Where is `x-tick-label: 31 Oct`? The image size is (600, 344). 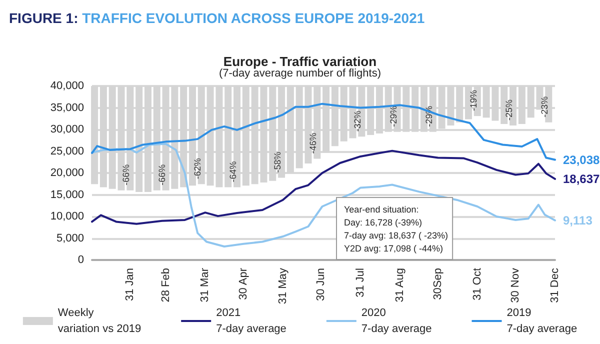 x-tick-label: 31 Oct is located at coordinates (477, 284).